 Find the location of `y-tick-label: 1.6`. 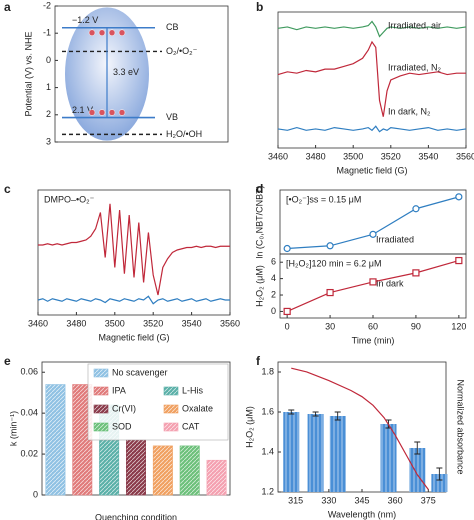

y-tick-label: 1.6 is located at coordinates (267, 411).